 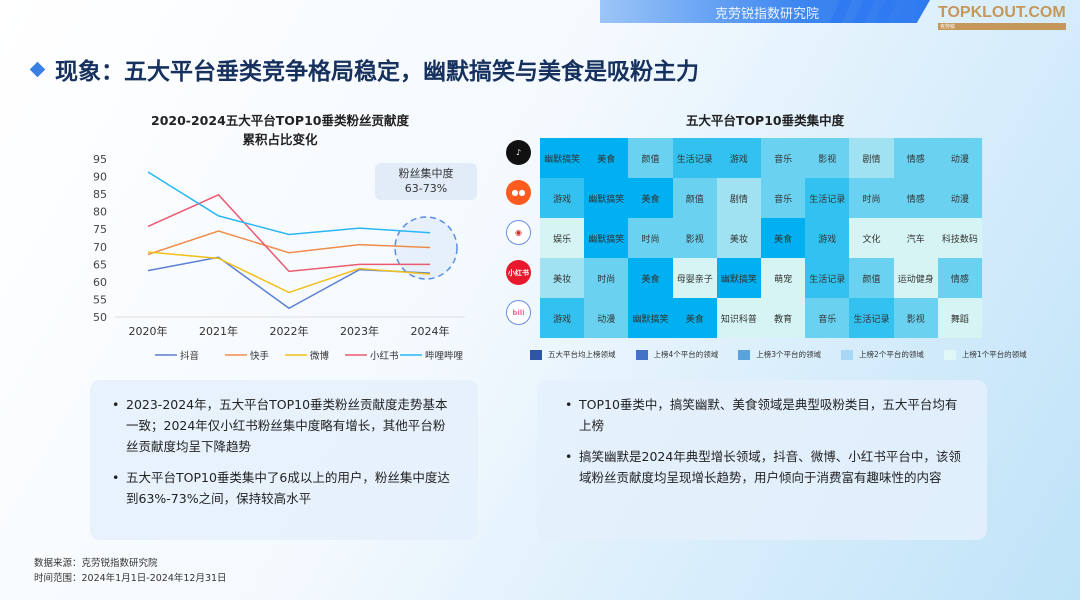 I want to click on y-tick-label: 50, so click(x=100, y=317).